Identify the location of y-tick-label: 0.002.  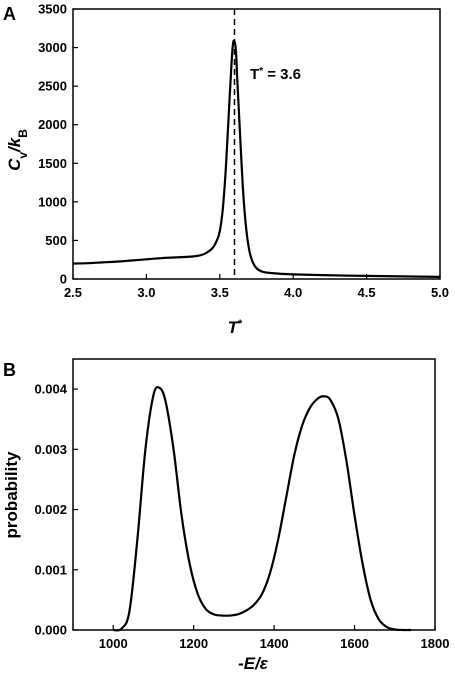
(50, 509).